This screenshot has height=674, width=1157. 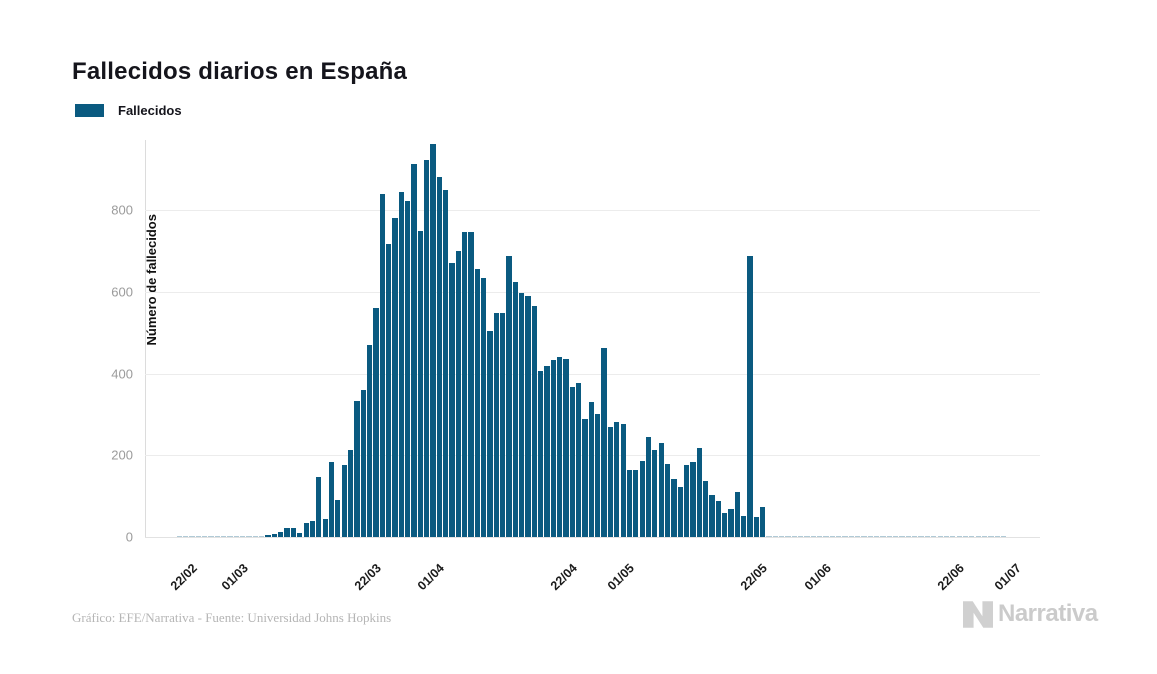 I want to click on legend: Fallecidos, so click(x=128, y=110).